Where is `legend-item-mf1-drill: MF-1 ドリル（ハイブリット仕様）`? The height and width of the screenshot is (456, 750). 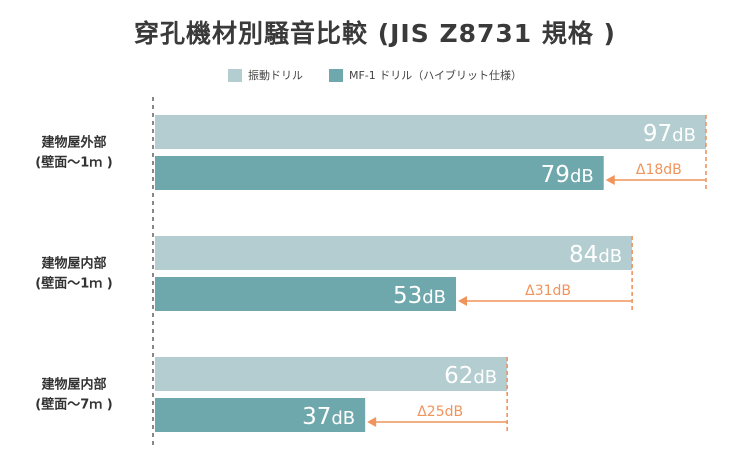
legend-item-mf1-drill: MF-1 ドリル（ハイブリット仕様） is located at coordinates (425, 75).